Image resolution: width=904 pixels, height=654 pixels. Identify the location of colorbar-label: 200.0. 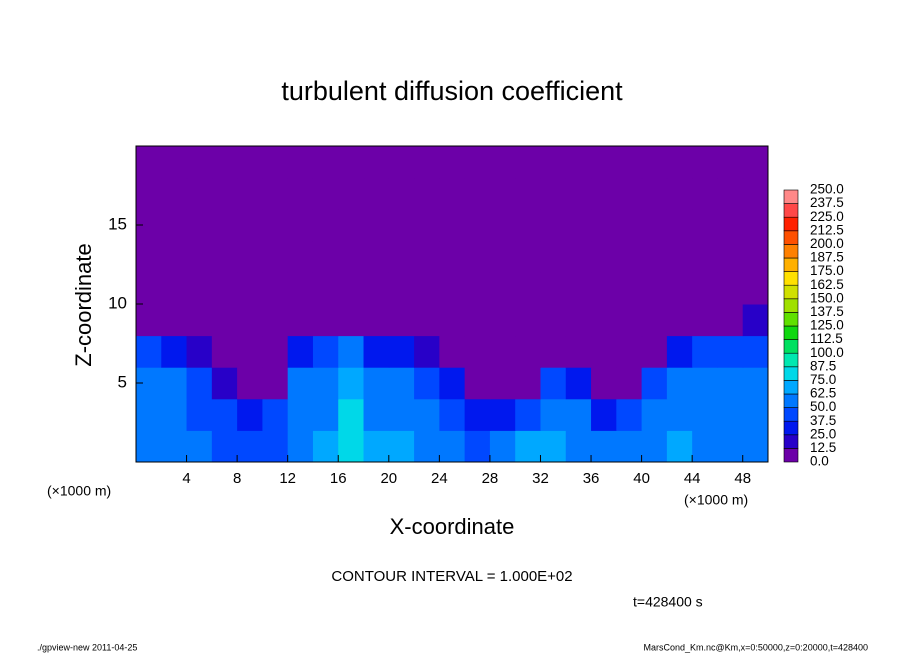
(827, 243).